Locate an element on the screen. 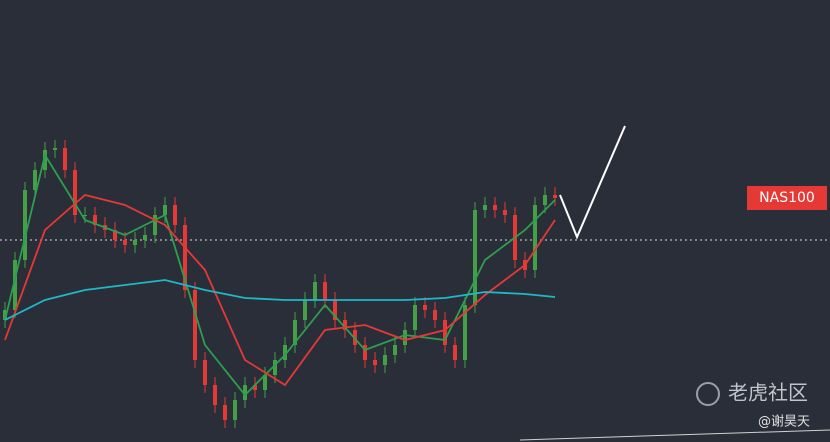 The height and width of the screenshot is (442, 830). watermark-logo is located at coordinates (708, 394).